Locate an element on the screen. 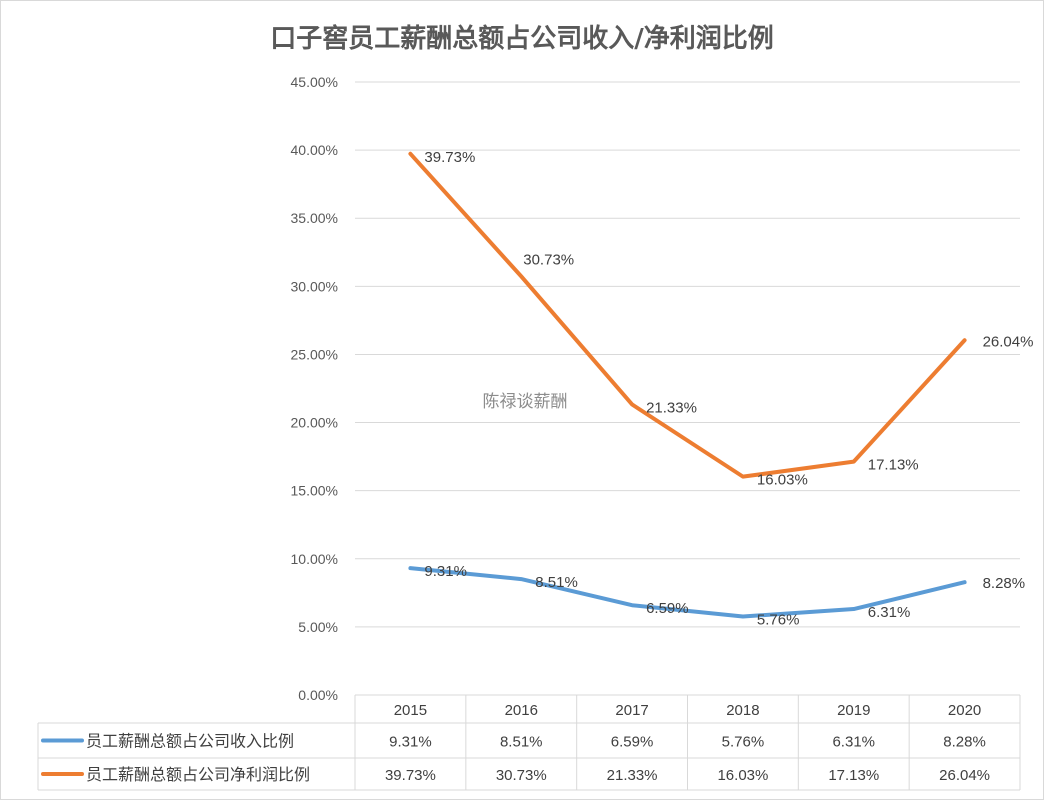  legend-label: 员工薪酬总额占公司收入比例 is located at coordinates (190, 742).